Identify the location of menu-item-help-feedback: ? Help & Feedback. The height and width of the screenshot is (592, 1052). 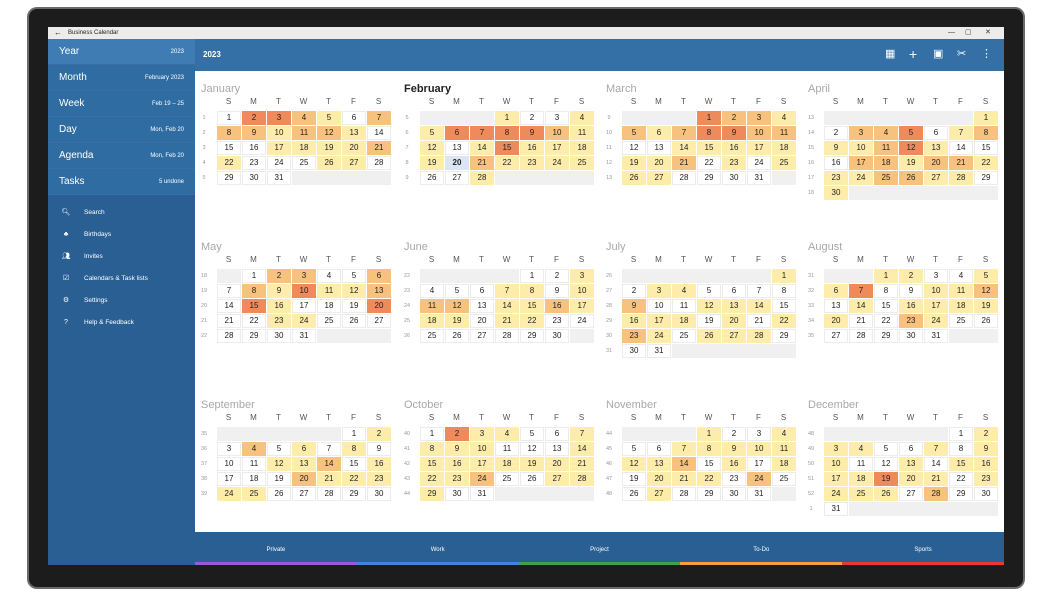
(121, 322).